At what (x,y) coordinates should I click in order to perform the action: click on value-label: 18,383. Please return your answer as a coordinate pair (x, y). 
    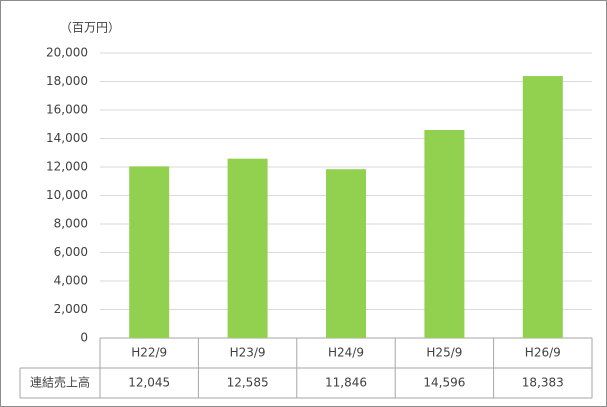
    Looking at the image, I should click on (543, 383).